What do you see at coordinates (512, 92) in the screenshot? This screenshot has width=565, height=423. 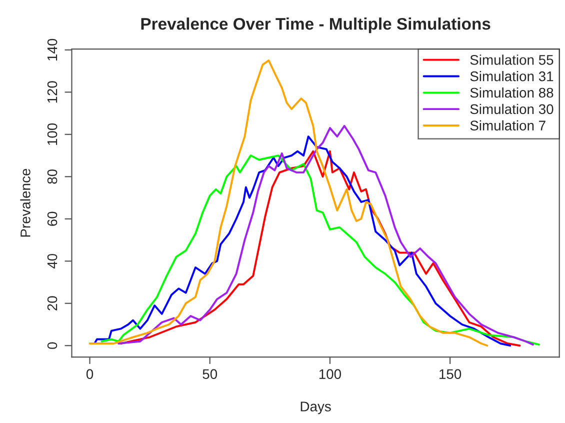 I see `legend-label: Simulation 88` at bounding box center [512, 92].